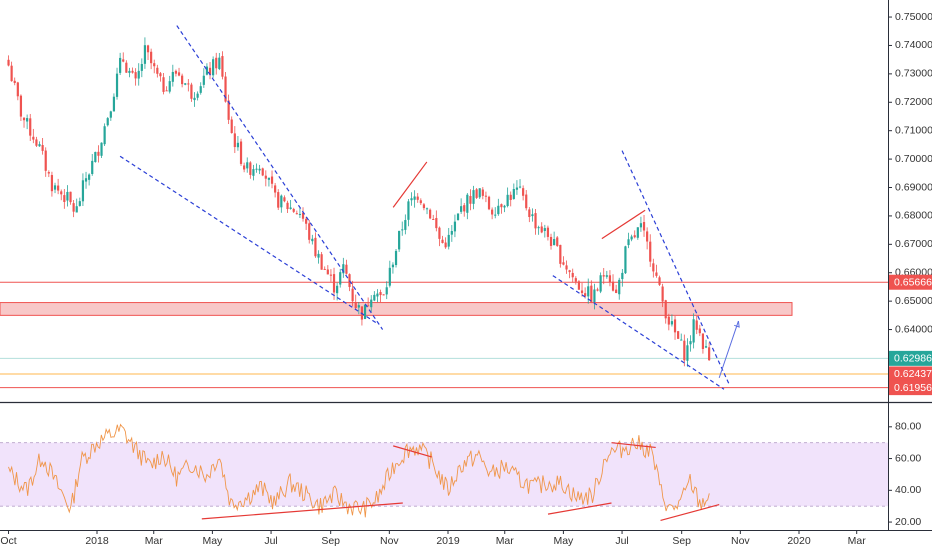 The width and height of the screenshot is (932, 555). I want to click on divergence-trendline, so click(623, 224).